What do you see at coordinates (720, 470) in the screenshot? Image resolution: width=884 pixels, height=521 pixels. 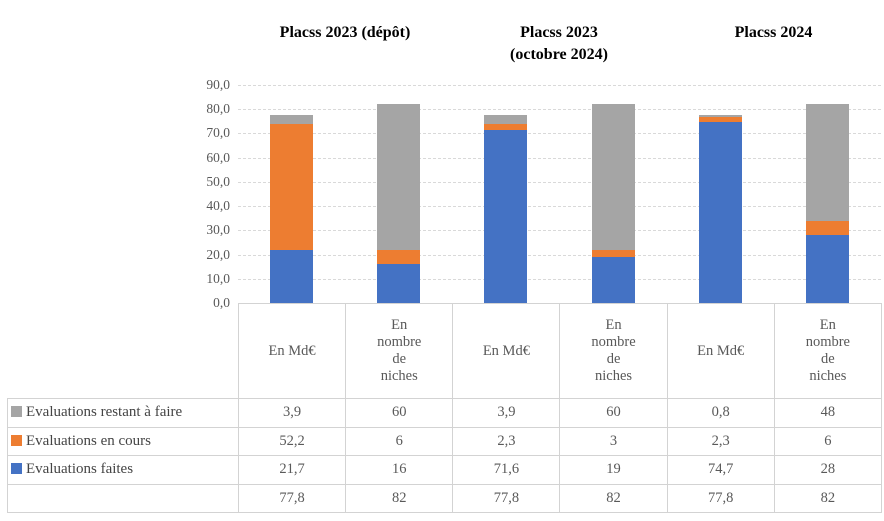 I see `table-cell-value: 74,7` at bounding box center [720, 470].